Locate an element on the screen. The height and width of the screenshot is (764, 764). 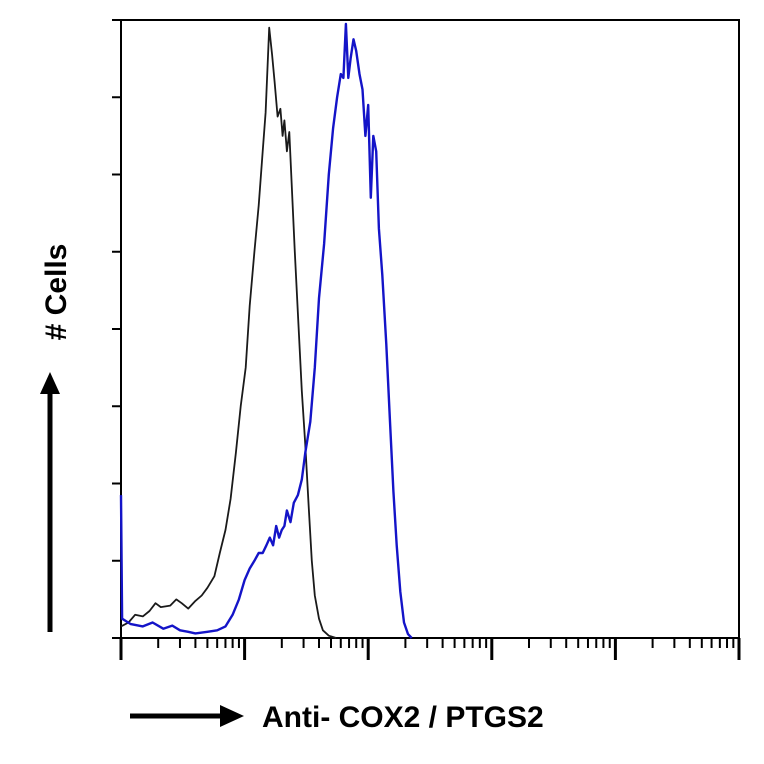
x-axis-arrow-head is located at coordinates (232, 716).